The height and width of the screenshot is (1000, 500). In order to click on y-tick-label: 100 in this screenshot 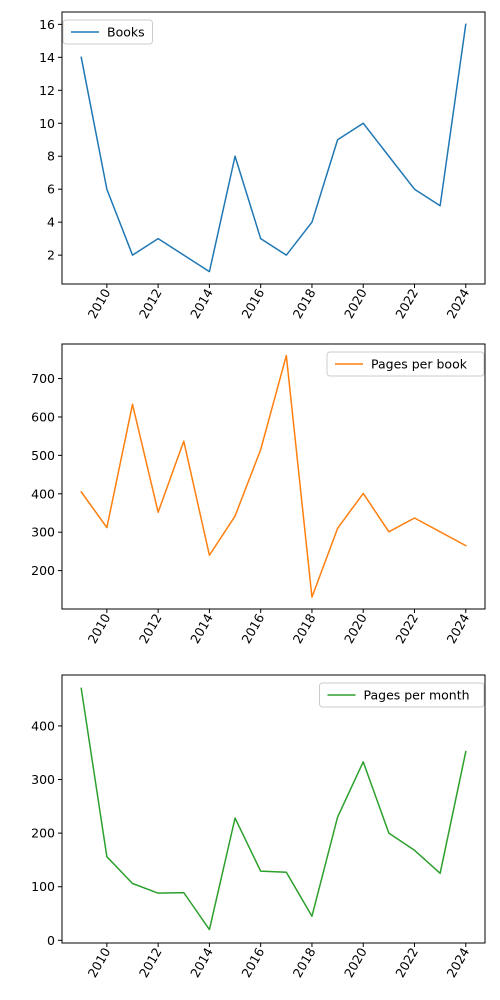, I will do `click(43, 886)`.